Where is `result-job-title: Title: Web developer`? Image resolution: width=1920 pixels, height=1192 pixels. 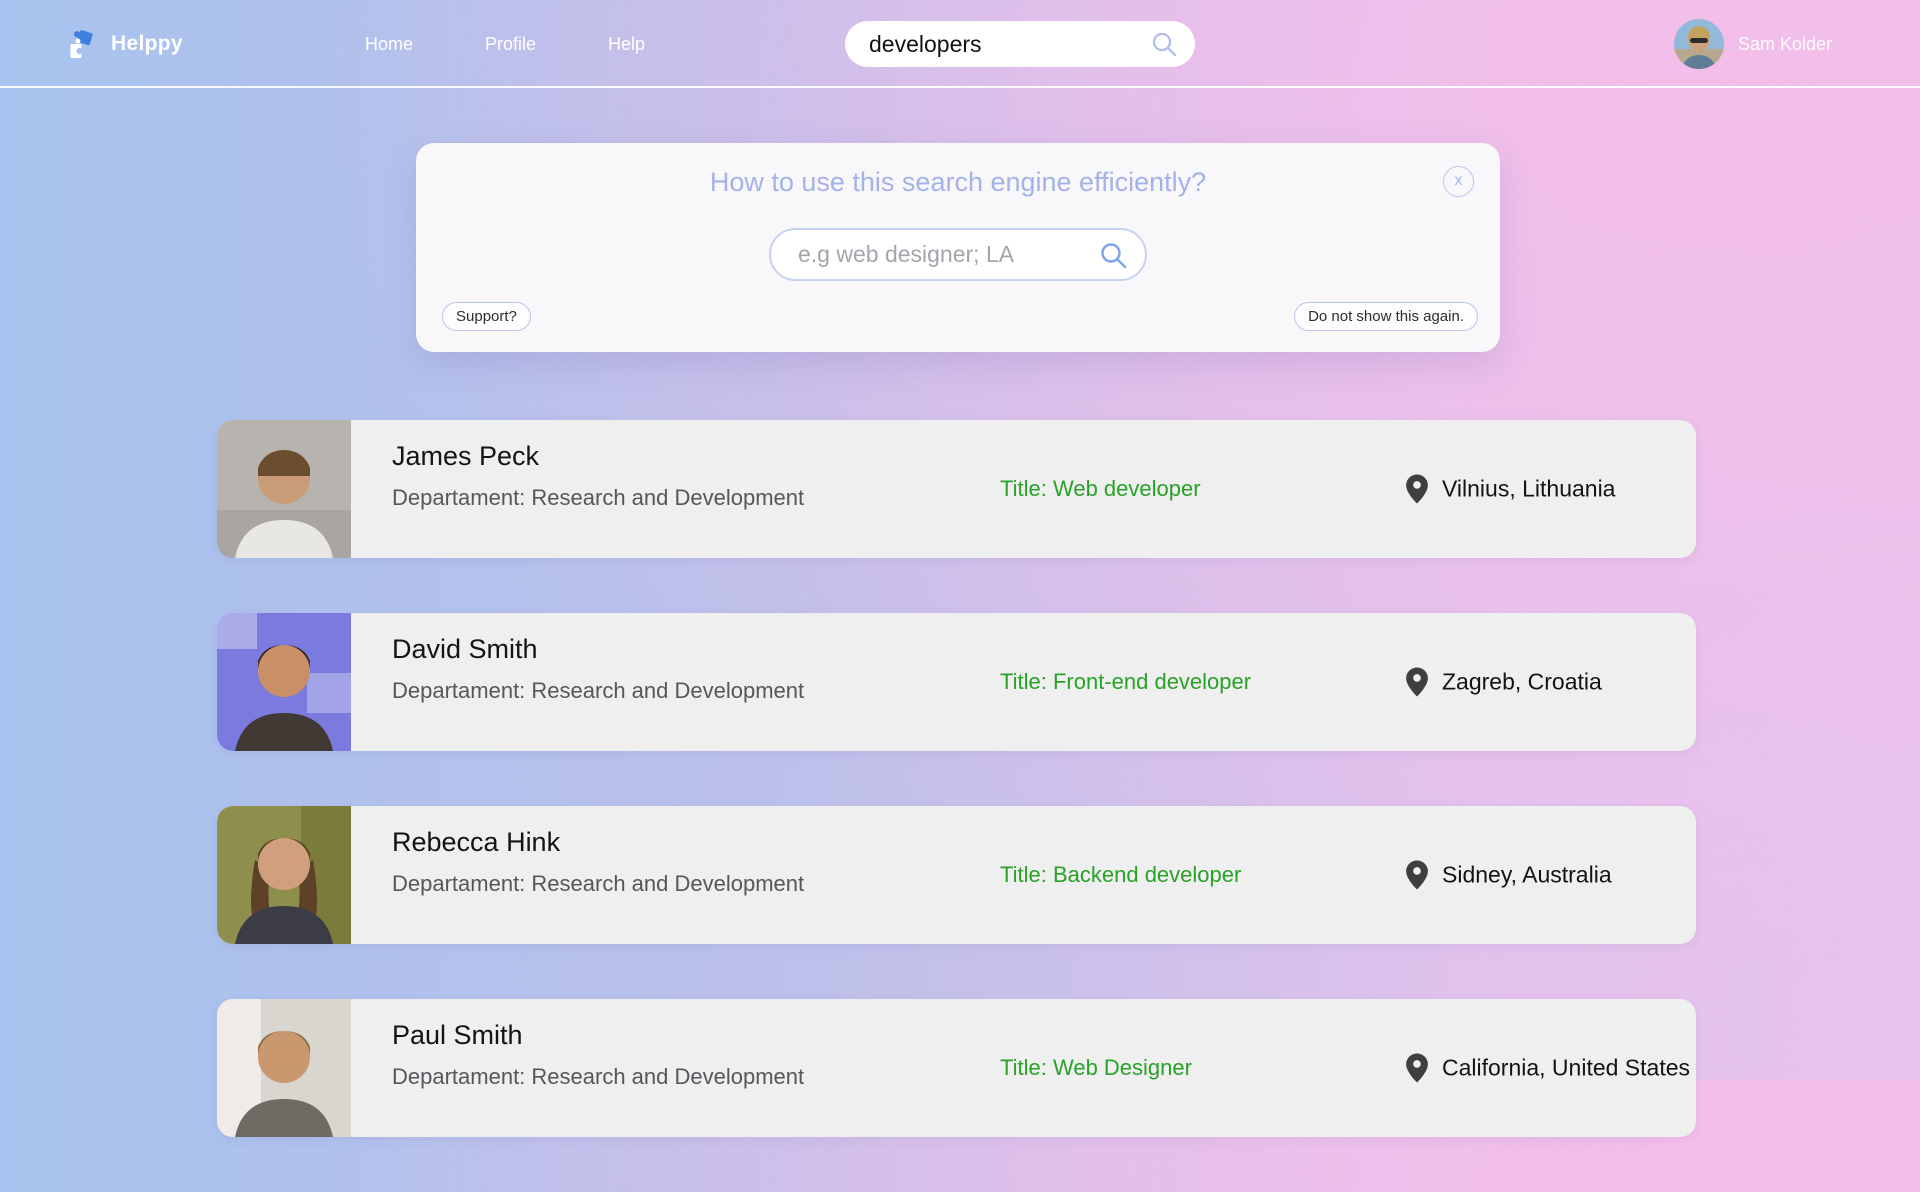
result-job-title: Title: Web developer is located at coordinates (1100, 488).